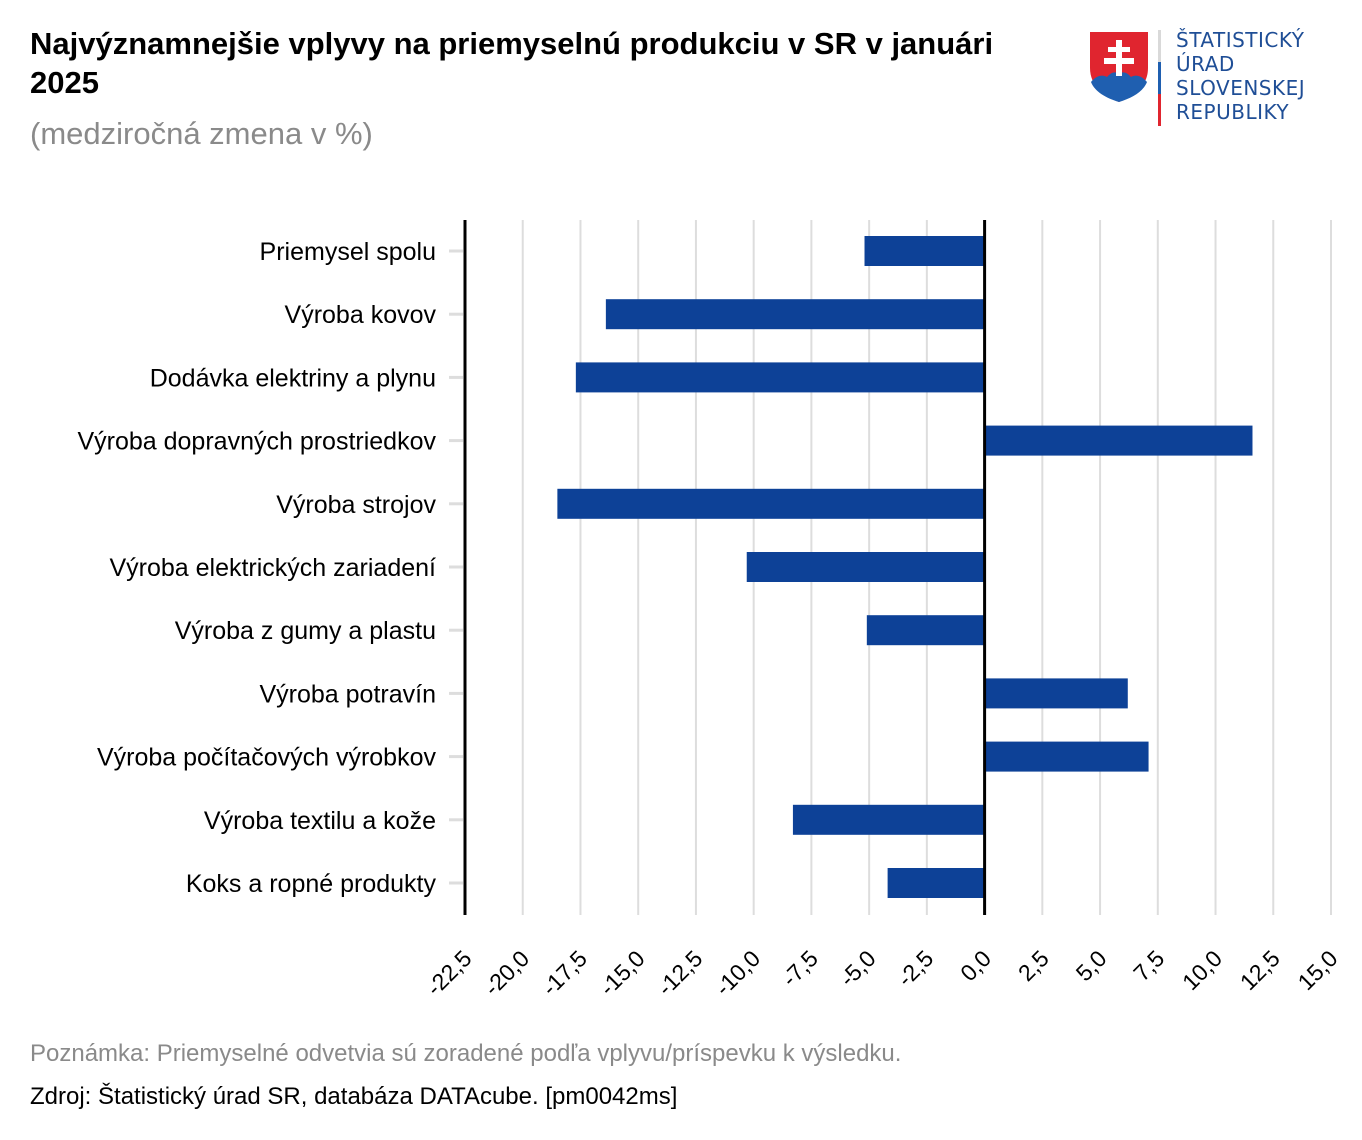 This screenshot has width=1362, height=1140. I want to click on x-tick-label: -10,0, so click(737, 972).